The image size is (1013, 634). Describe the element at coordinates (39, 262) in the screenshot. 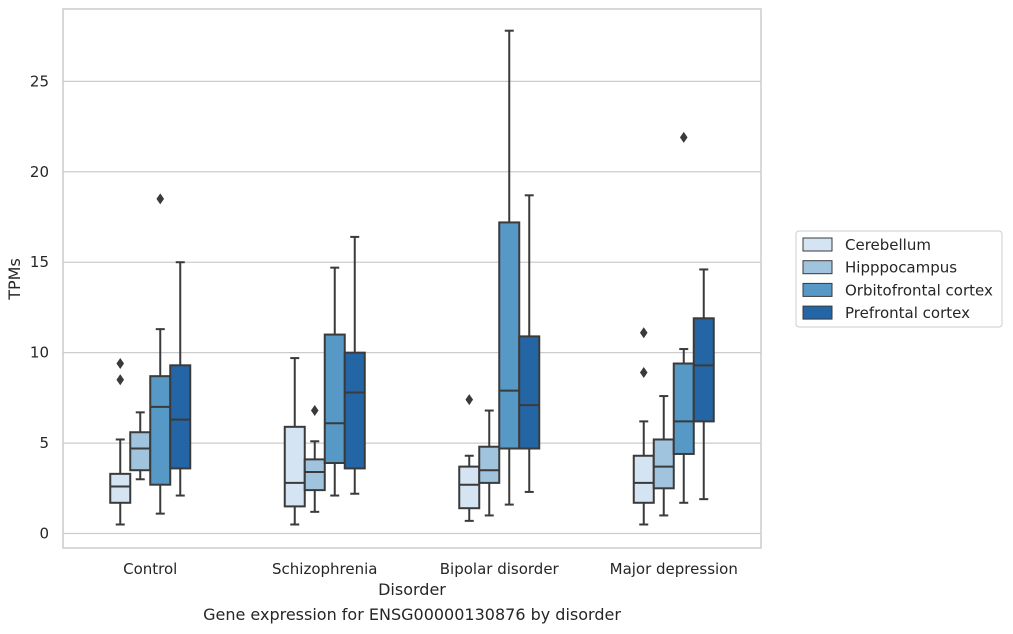

I see `y-tick-label: 15` at that location.